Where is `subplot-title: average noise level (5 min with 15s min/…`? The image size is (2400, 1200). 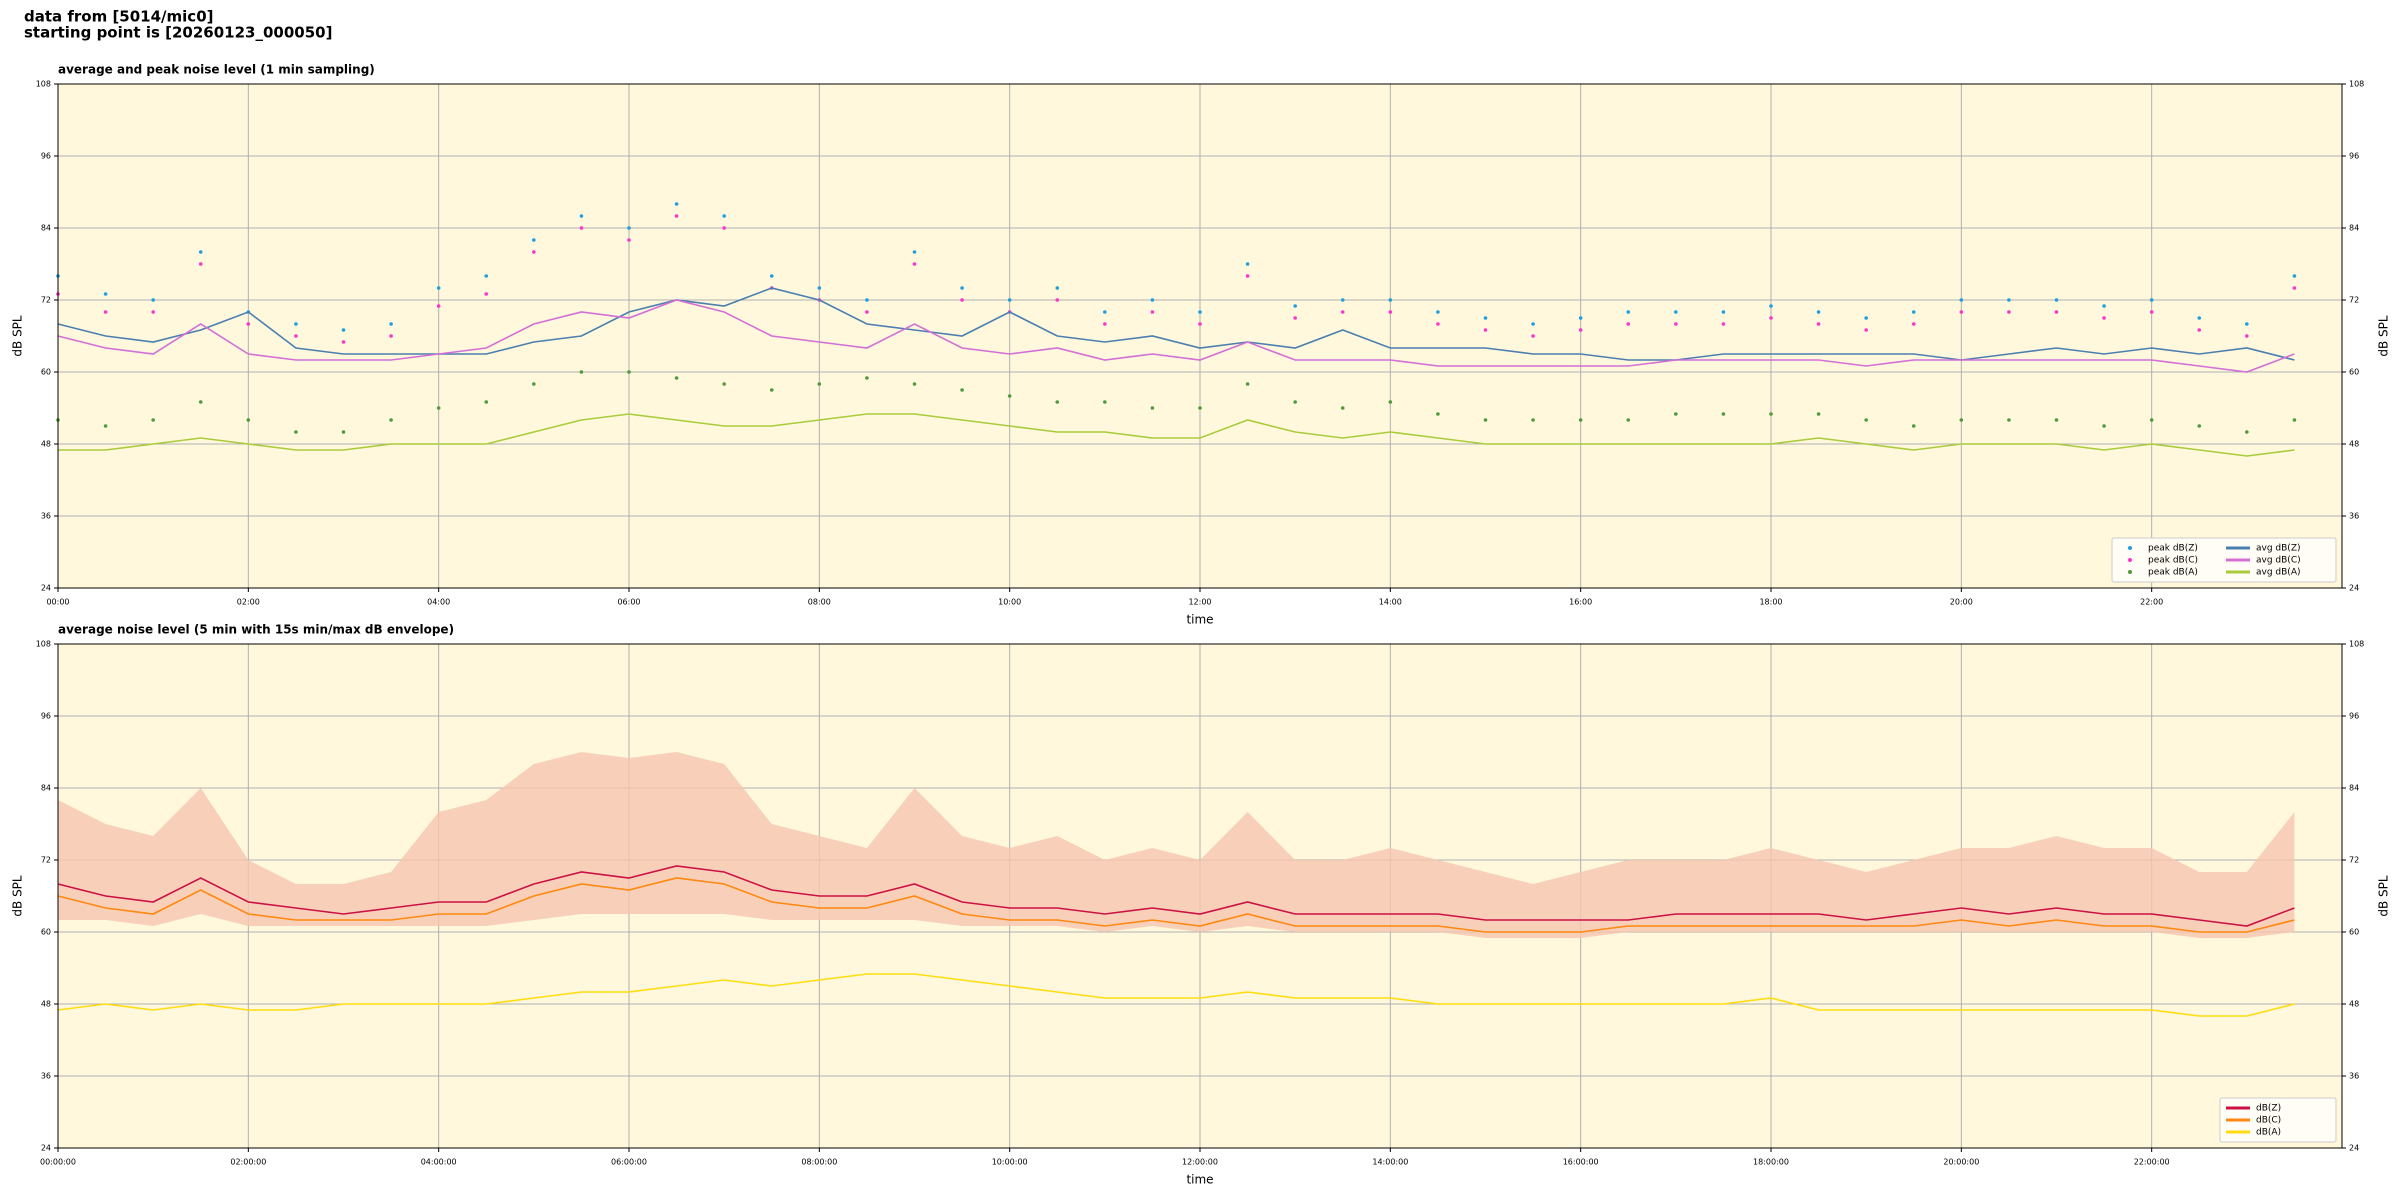 subplot-title: average noise level (5 min with 15s min/… is located at coordinates (256, 630).